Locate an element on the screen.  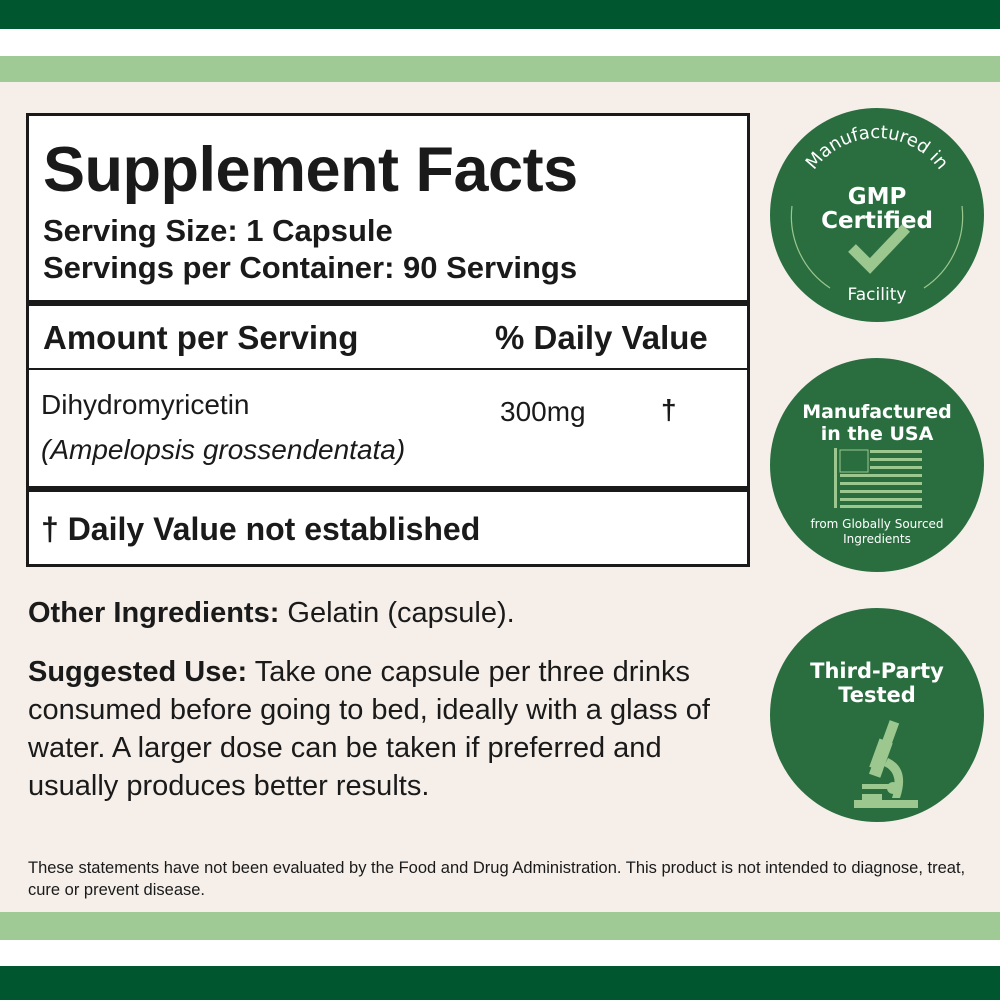
other-ingredients-label: Other Ingredients: is located at coordinates (154, 613).